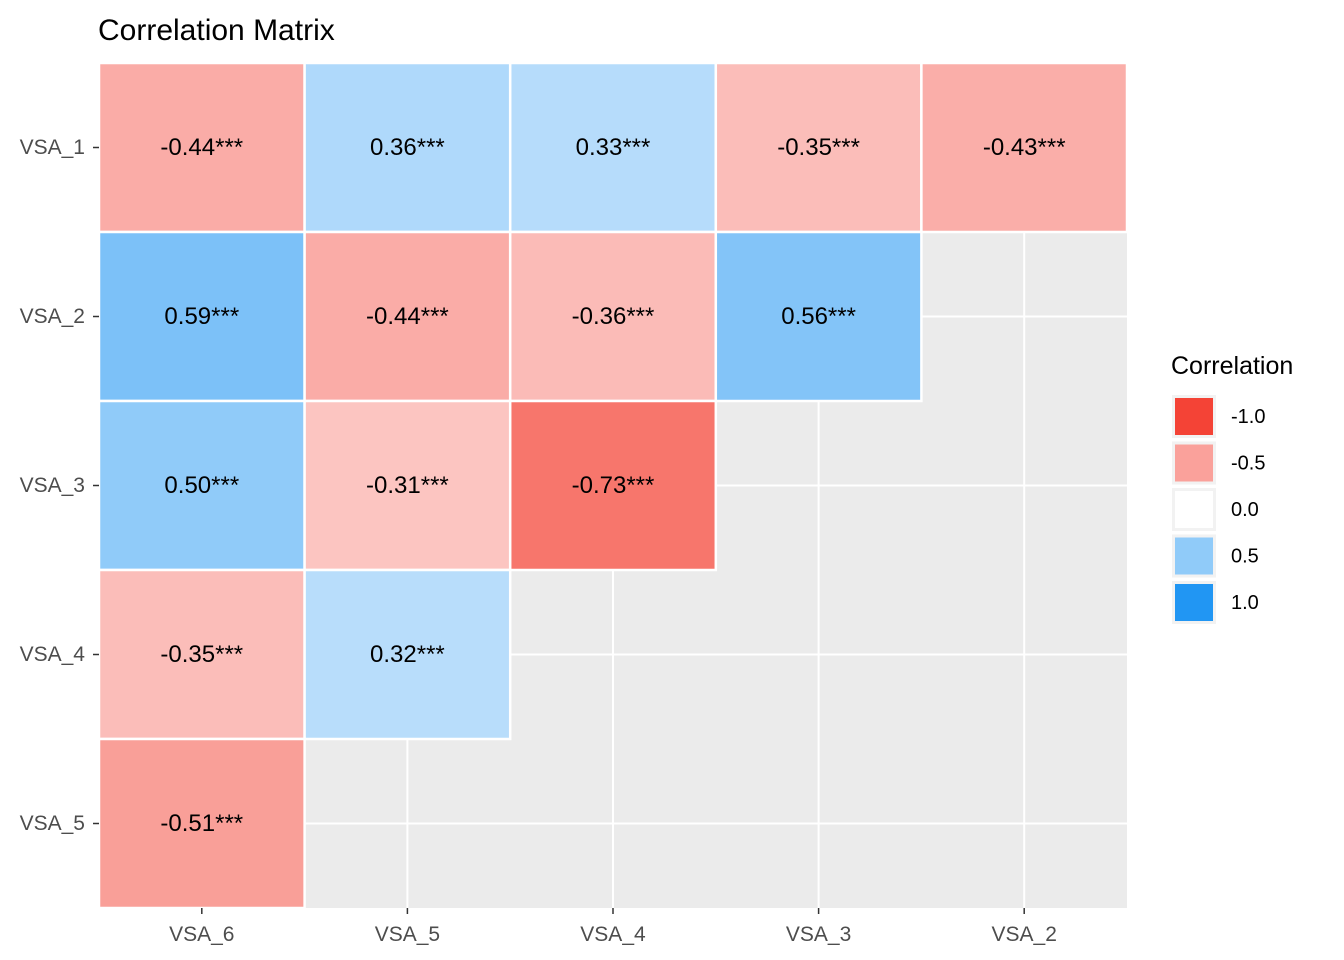 Image resolution: width=1344 pixels, height=960 pixels. What do you see at coordinates (1245, 510) in the screenshot?
I see `legend-label: 0.0` at bounding box center [1245, 510].